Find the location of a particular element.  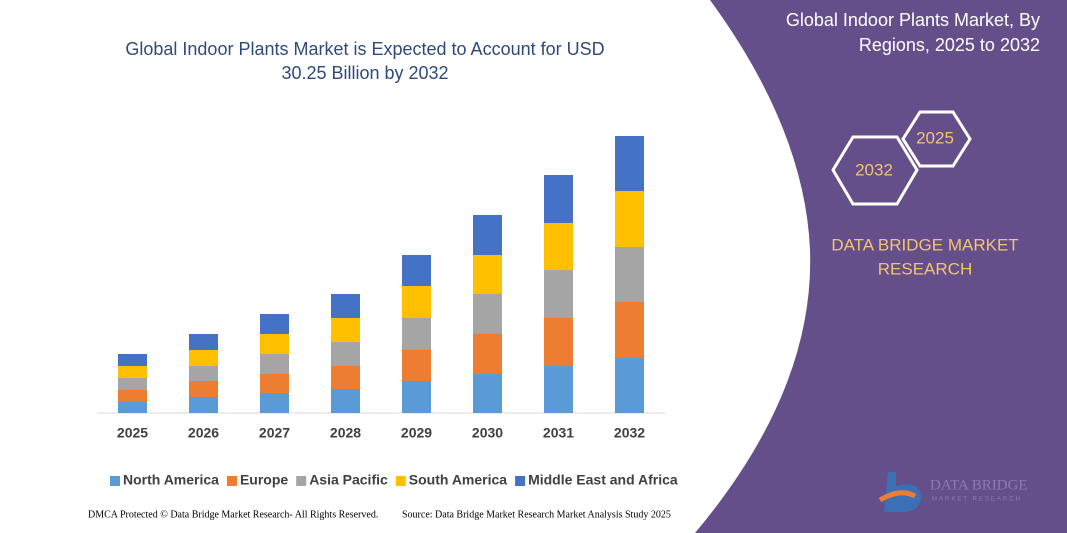

logo: DATA BRIDGE MARKET RESEARCH is located at coordinates (953, 492).